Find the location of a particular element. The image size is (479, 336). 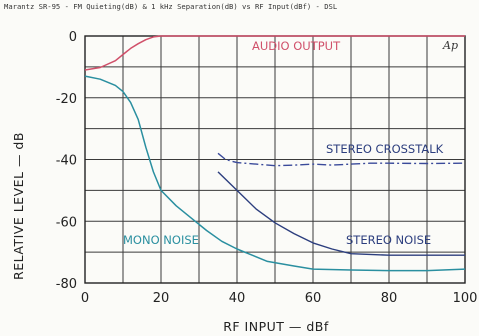

series-audio-output is located at coordinates (274, 53).